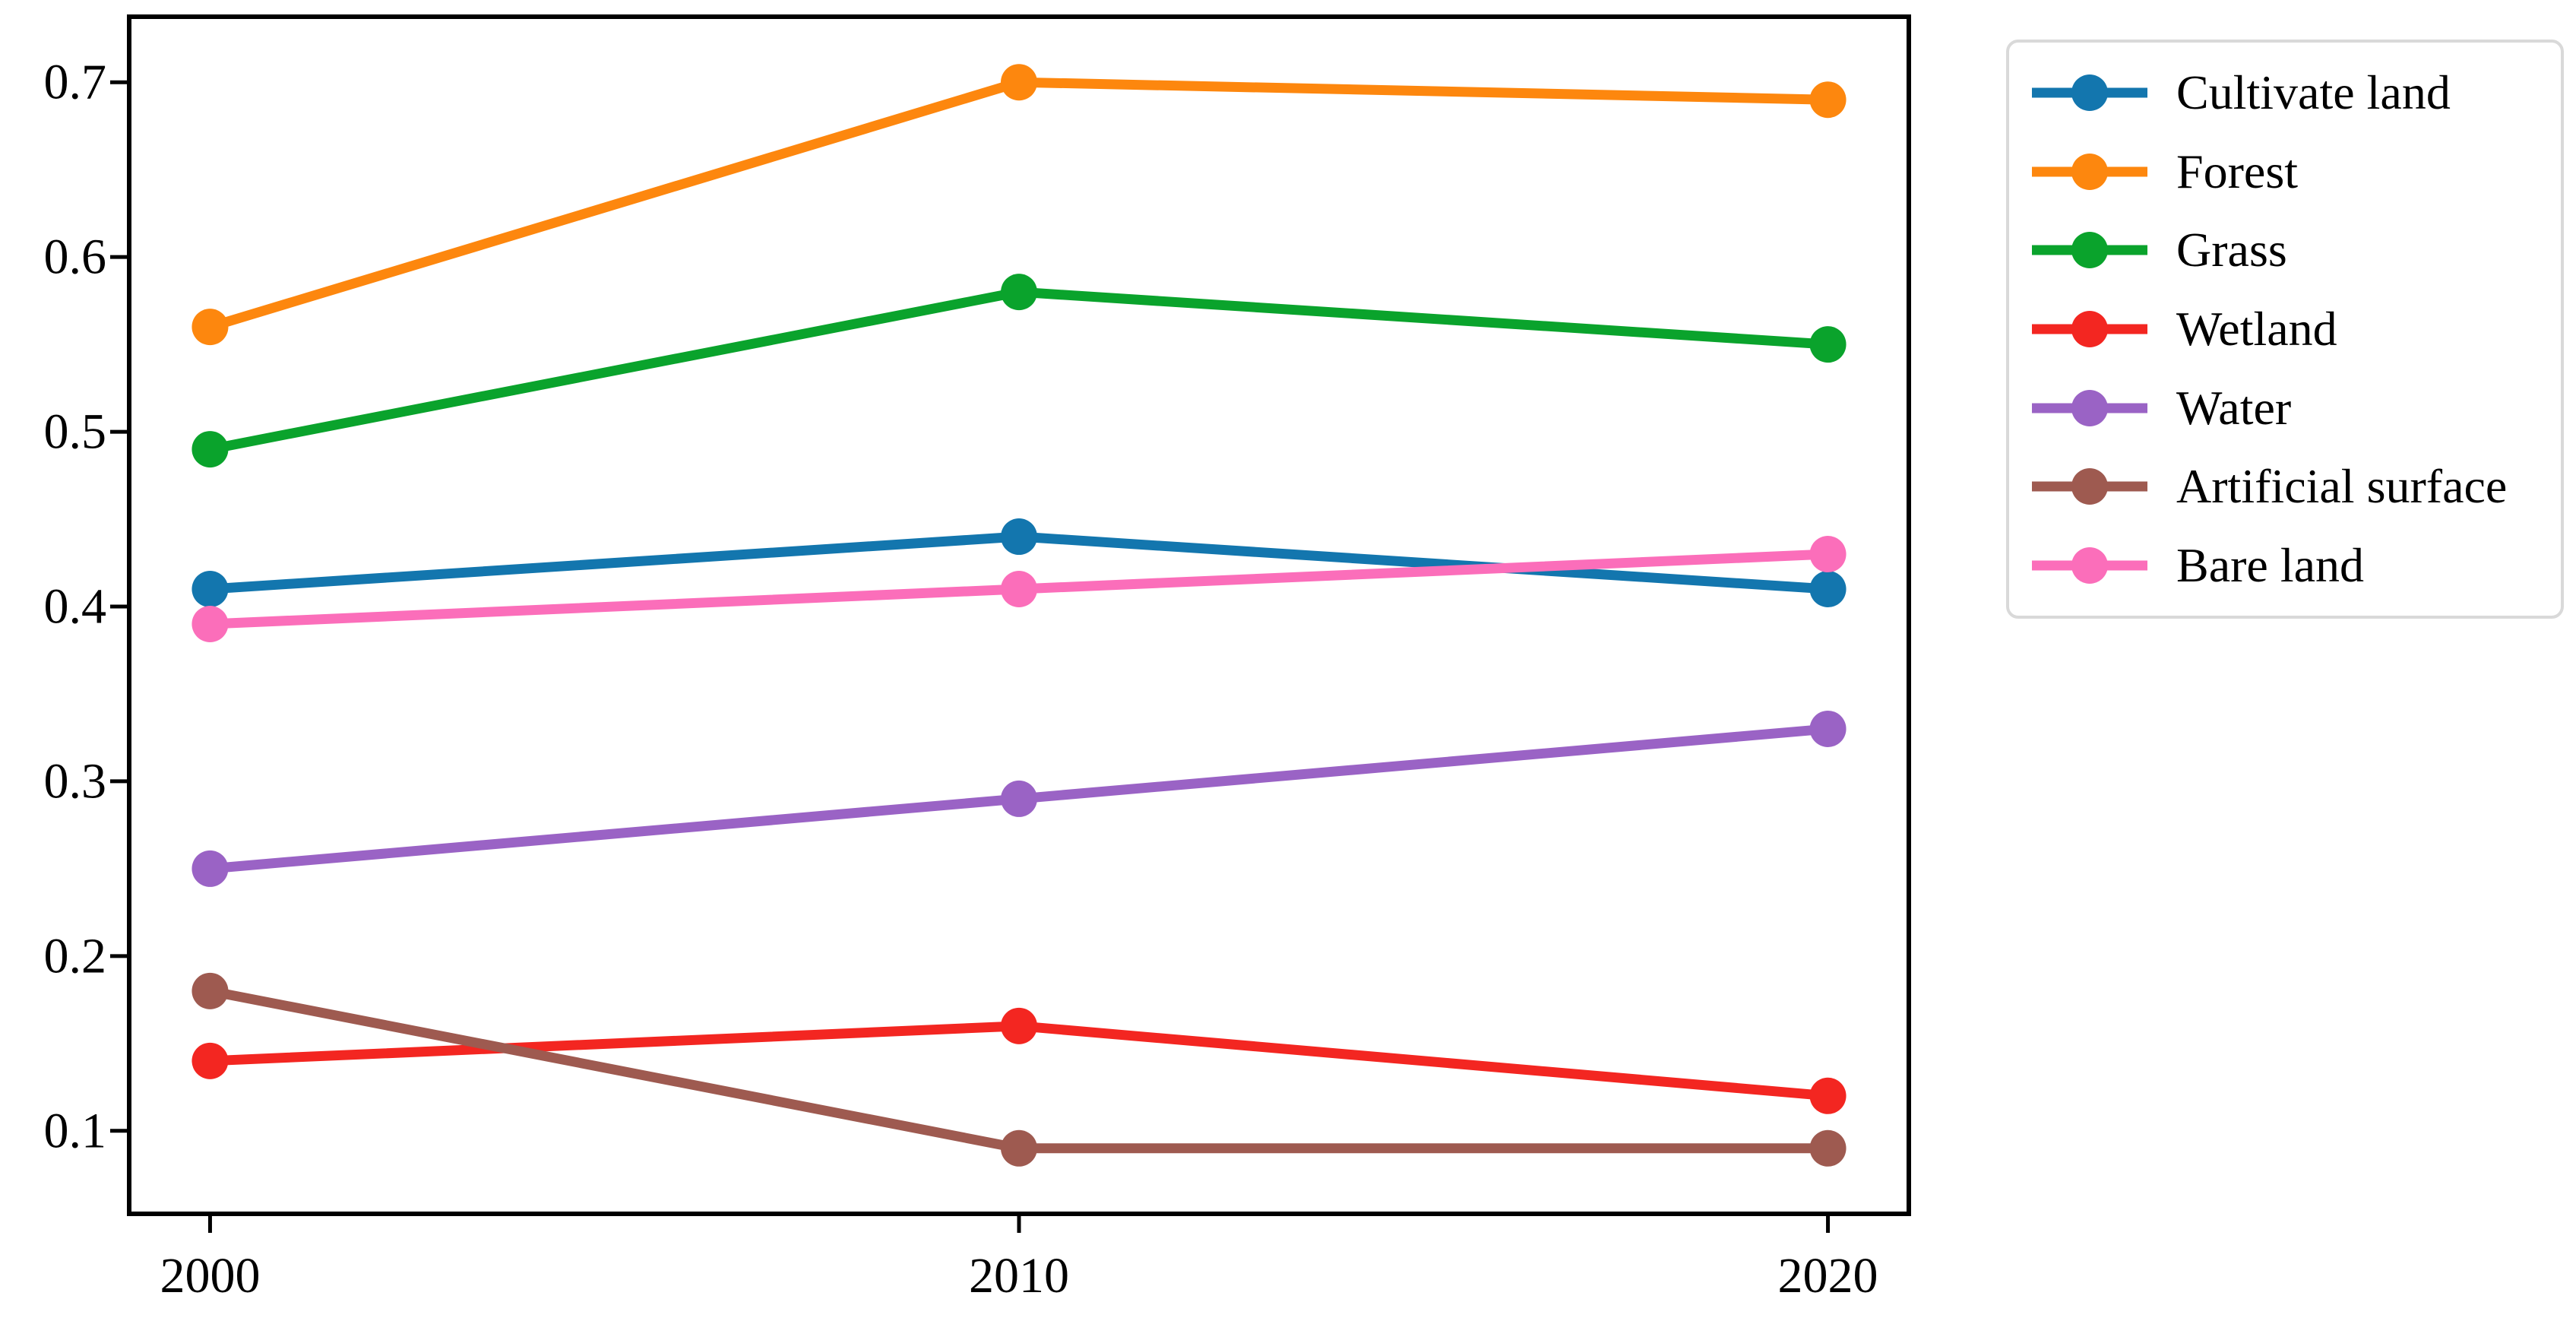  I want to click on data-point-bare-land-2010, so click(1019, 589).